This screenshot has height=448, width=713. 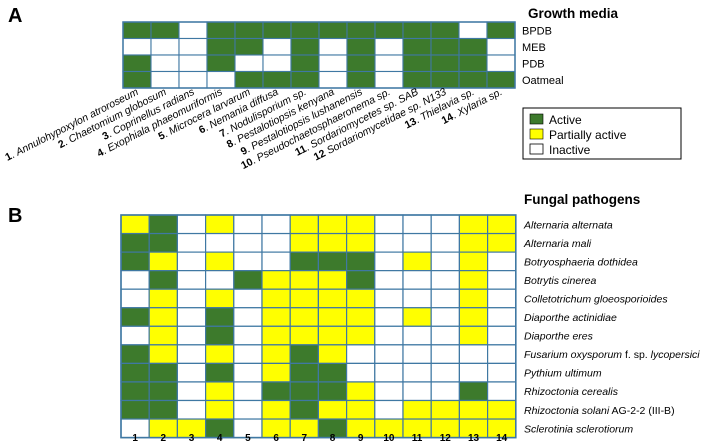 What do you see at coordinates (565, 120) in the screenshot?
I see `legend-label-active: Active` at bounding box center [565, 120].